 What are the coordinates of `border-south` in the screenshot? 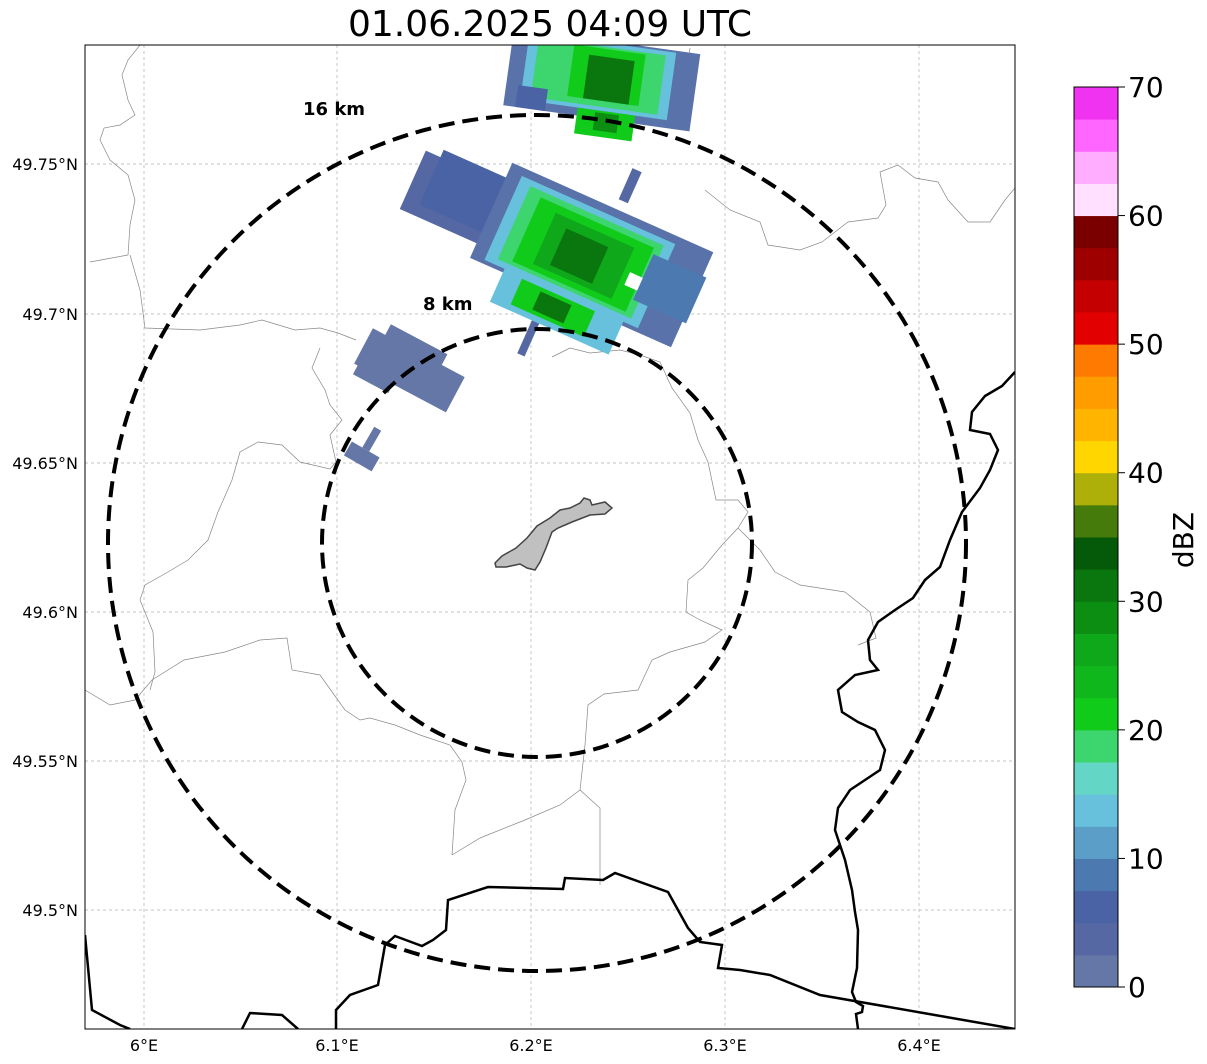 It's located at (674, 950).